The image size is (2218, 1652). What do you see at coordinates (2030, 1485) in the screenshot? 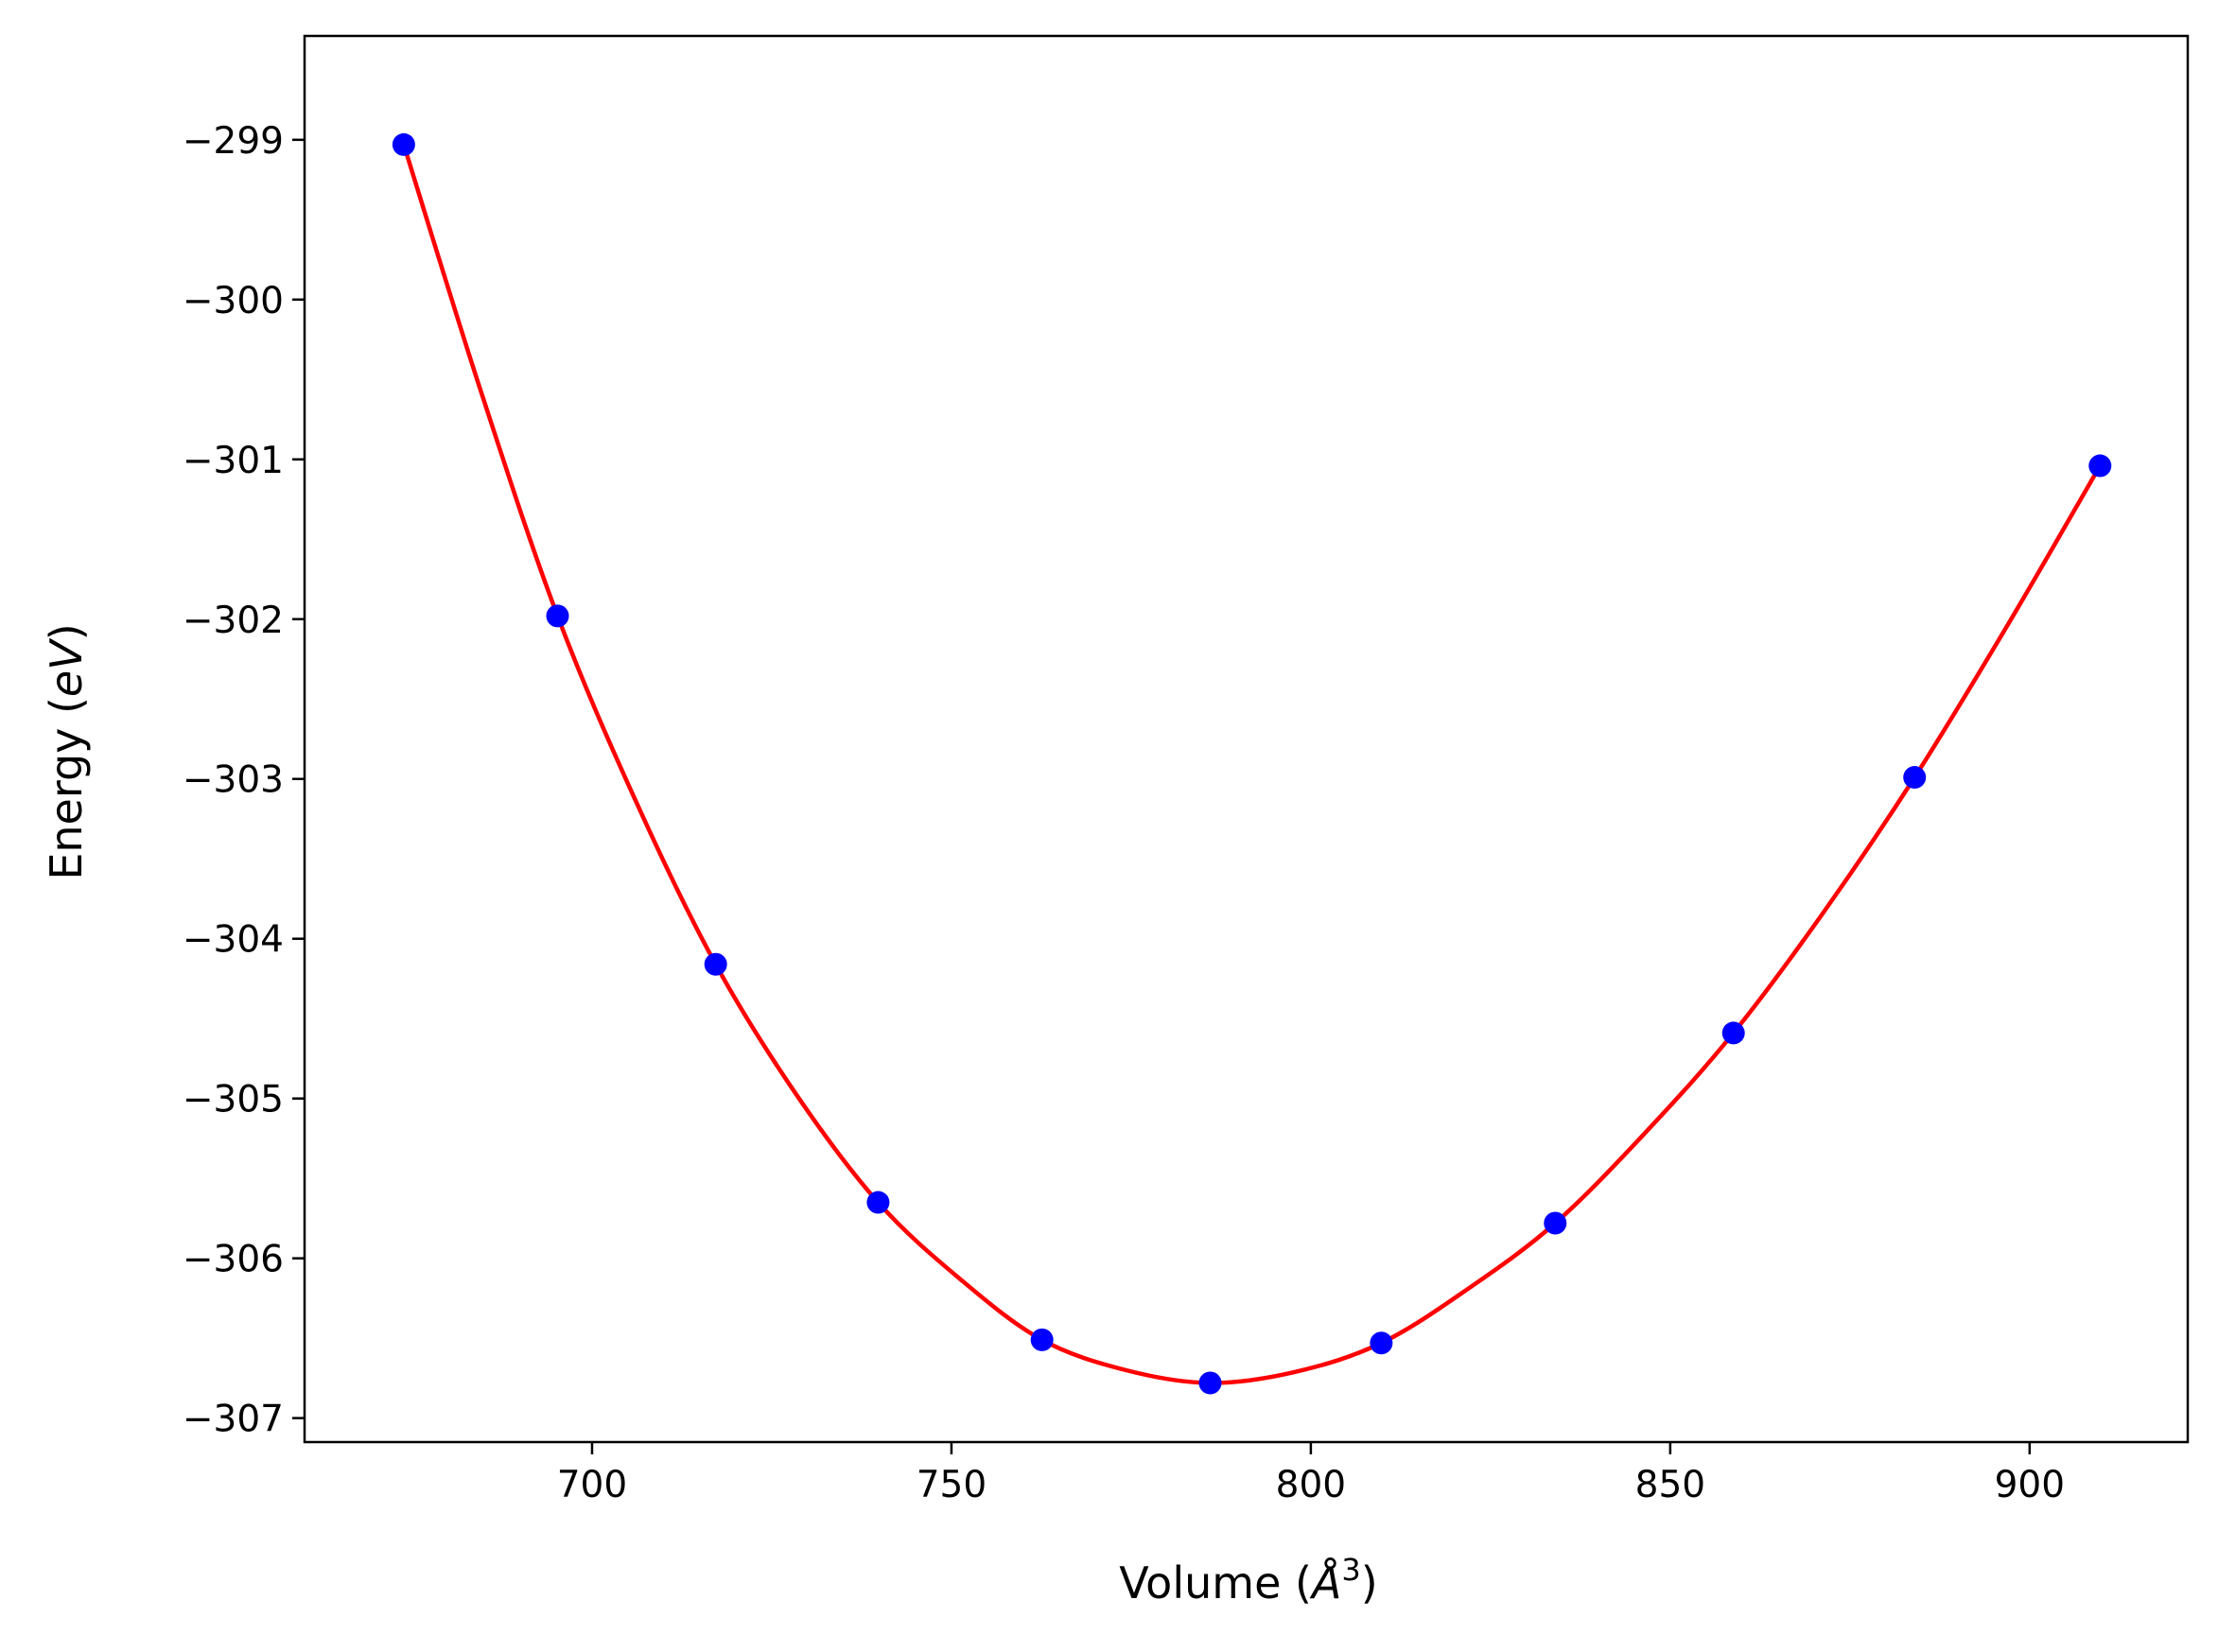
I see `x-tick-label: 900` at bounding box center [2030, 1485].